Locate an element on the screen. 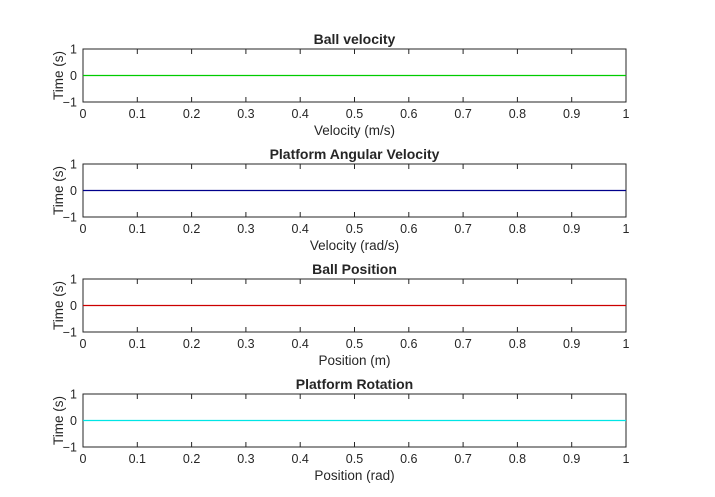 This screenshot has width=715, height=497. chart-title: Platform Angular Velocity is located at coordinates (355, 154).